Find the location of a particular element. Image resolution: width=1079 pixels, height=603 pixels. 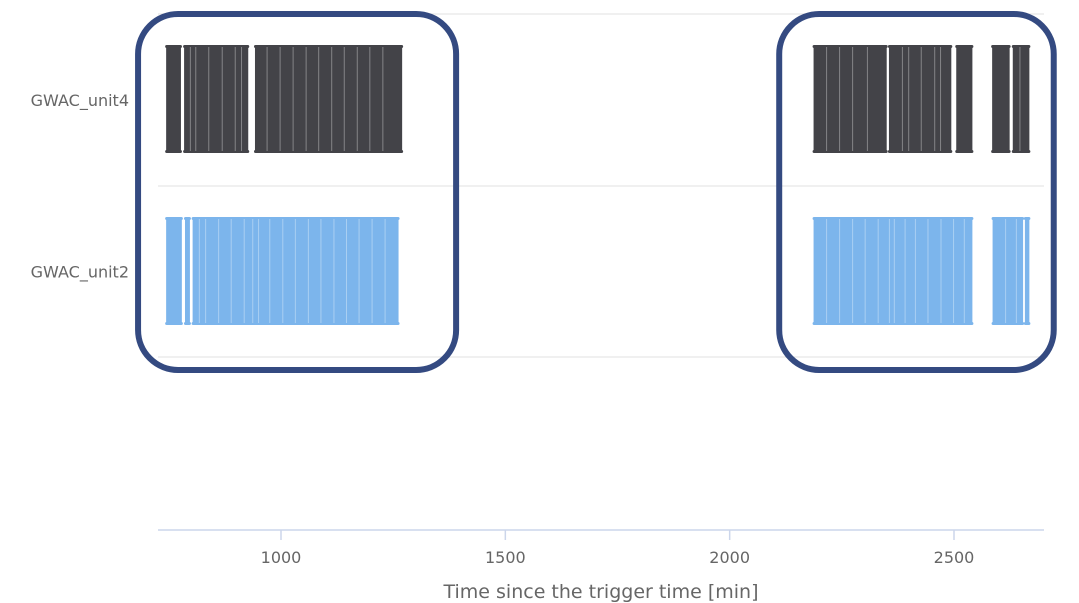

series-GWAC_unit2 is located at coordinates (598, 271).